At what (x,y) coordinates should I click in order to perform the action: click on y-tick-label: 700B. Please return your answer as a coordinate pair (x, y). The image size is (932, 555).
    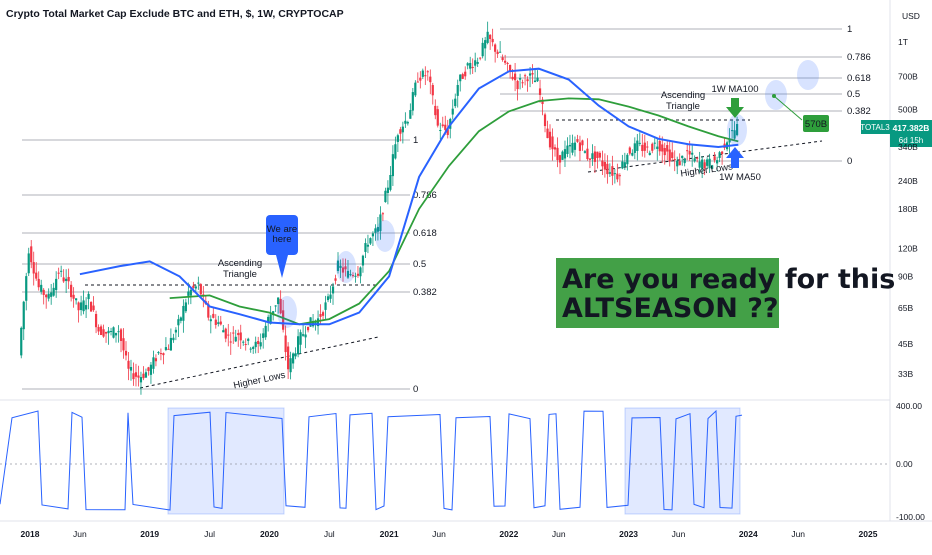
    Looking at the image, I should click on (908, 77).